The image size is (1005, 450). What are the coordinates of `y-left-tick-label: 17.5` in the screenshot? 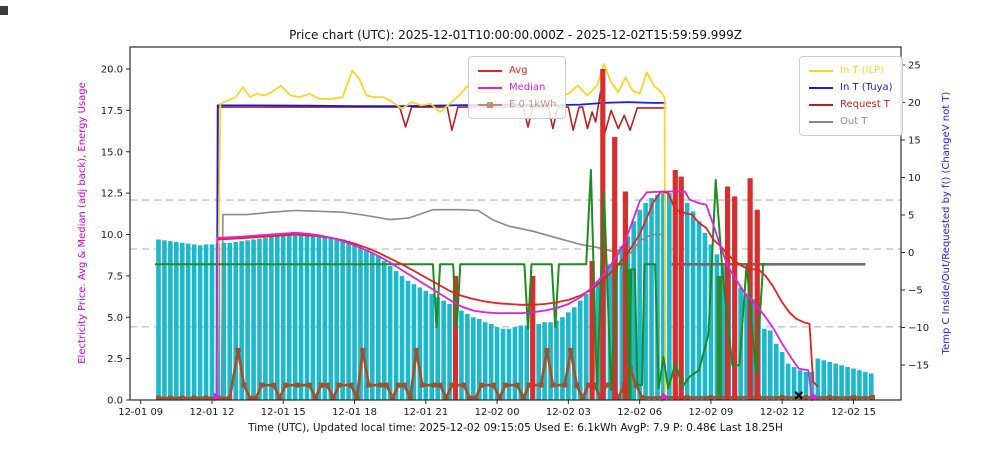 It's located at (112, 111).